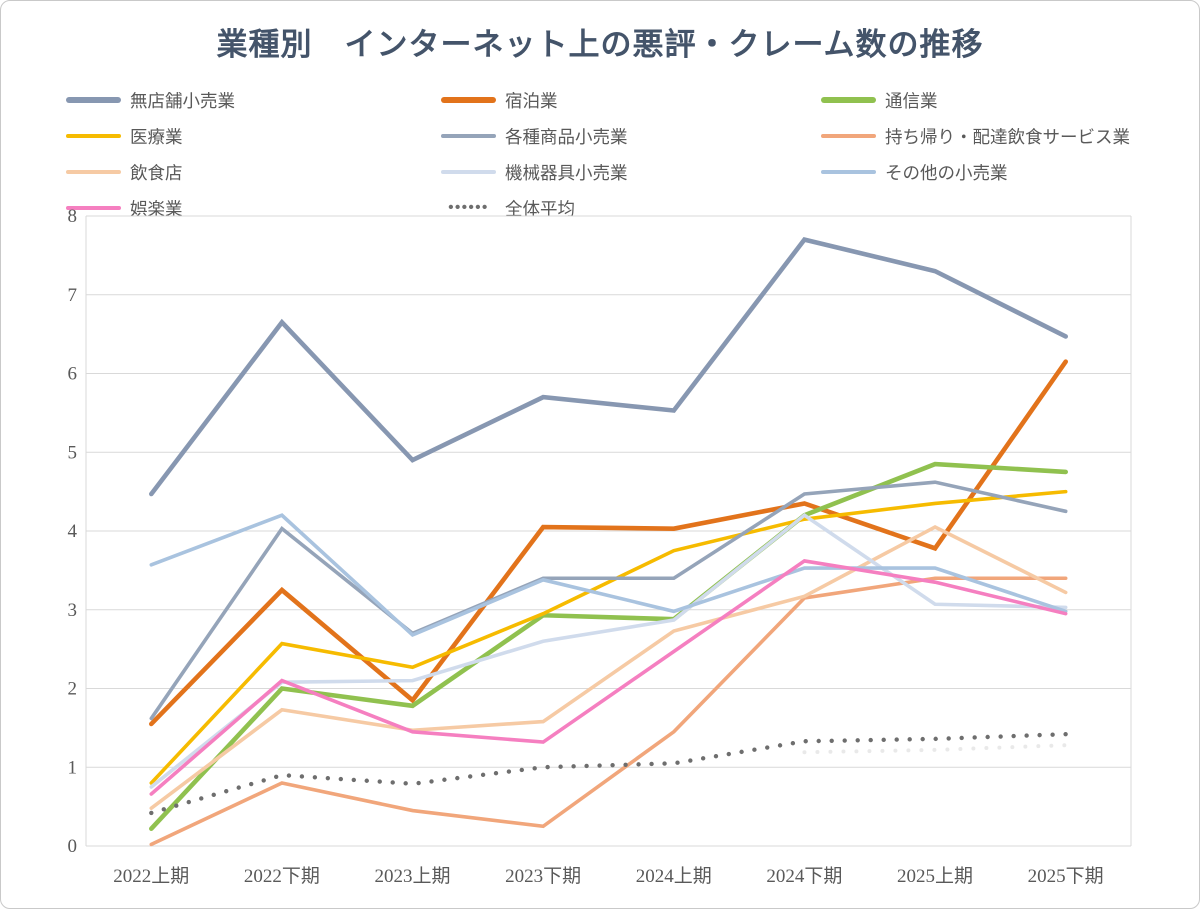  What do you see at coordinates (73, 689) in the screenshot?
I see `y-tick-label: 2` at bounding box center [73, 689].